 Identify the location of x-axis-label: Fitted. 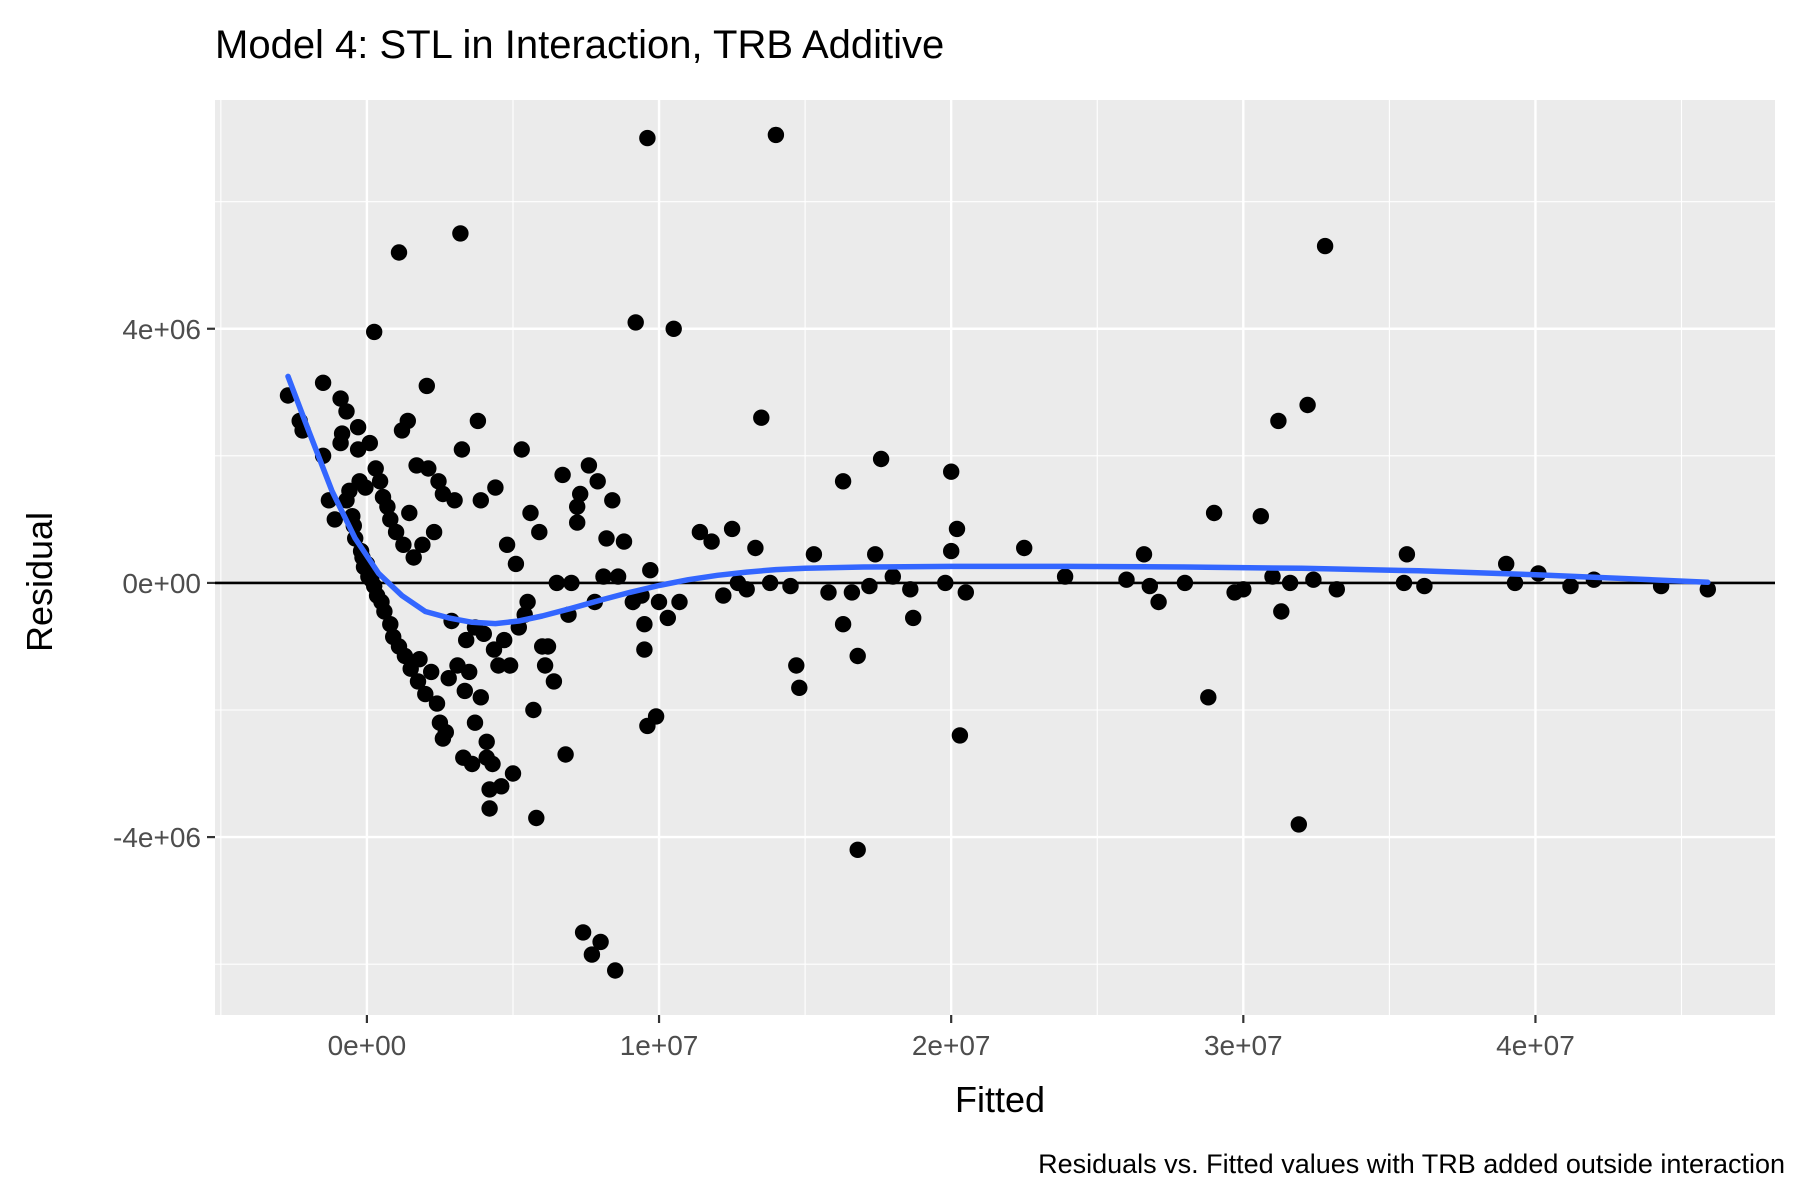
(1000, 1099).